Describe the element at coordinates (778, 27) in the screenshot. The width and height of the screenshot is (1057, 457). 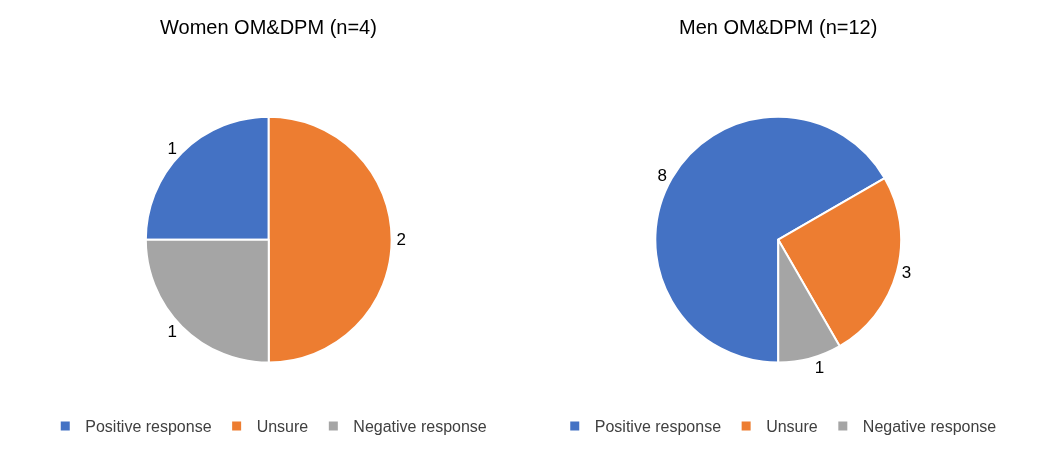
I see `chart-title: Men OM&DPM (n=12)` at that location.